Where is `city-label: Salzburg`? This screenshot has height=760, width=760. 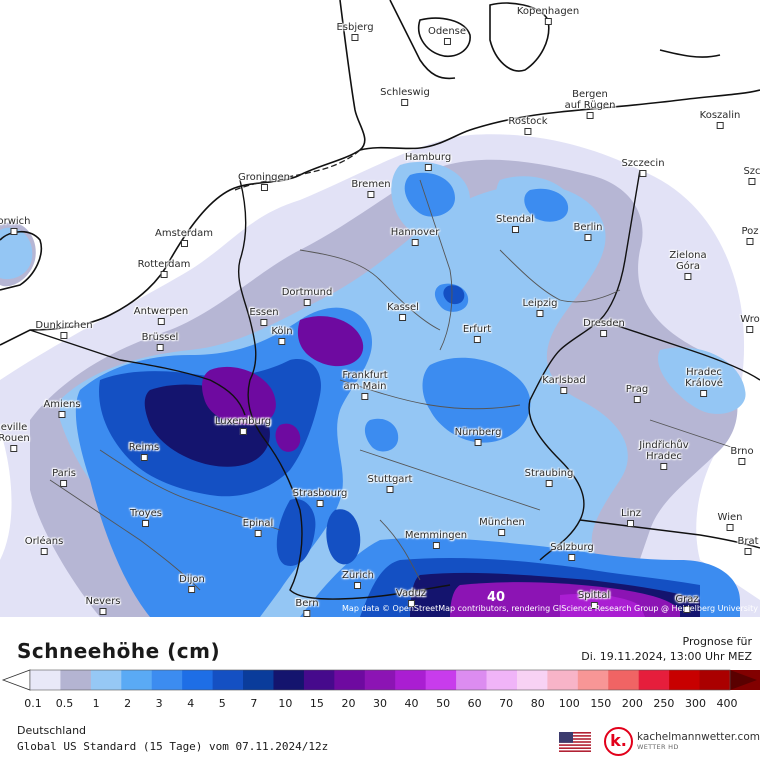
city-label: Salzburg is located at coordinates (572, 551).